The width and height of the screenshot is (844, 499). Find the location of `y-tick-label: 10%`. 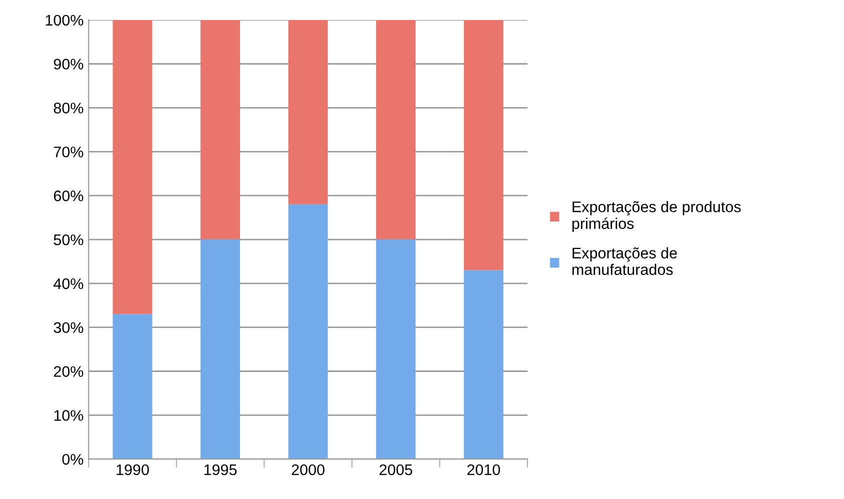

y-tick-label: 10% is located at coordinates (69, 415).